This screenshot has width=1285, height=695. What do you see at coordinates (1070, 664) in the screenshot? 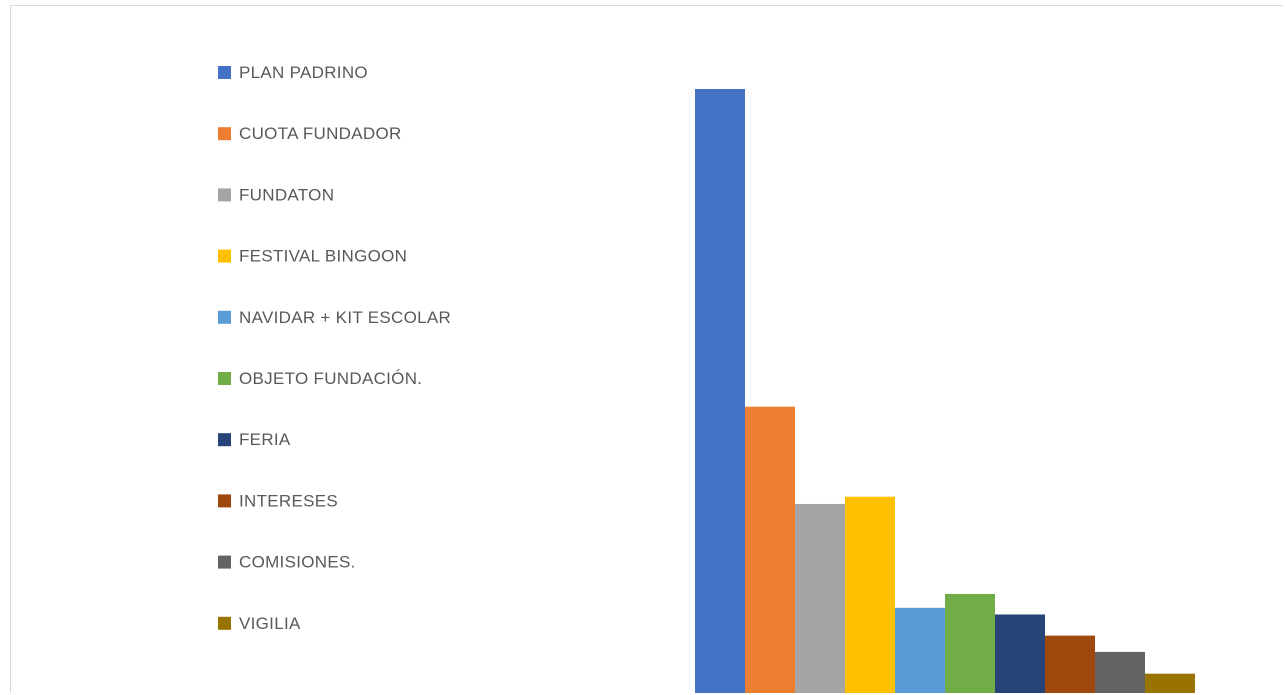
I see `bar-intereses` at bounding box center [1070, 664].